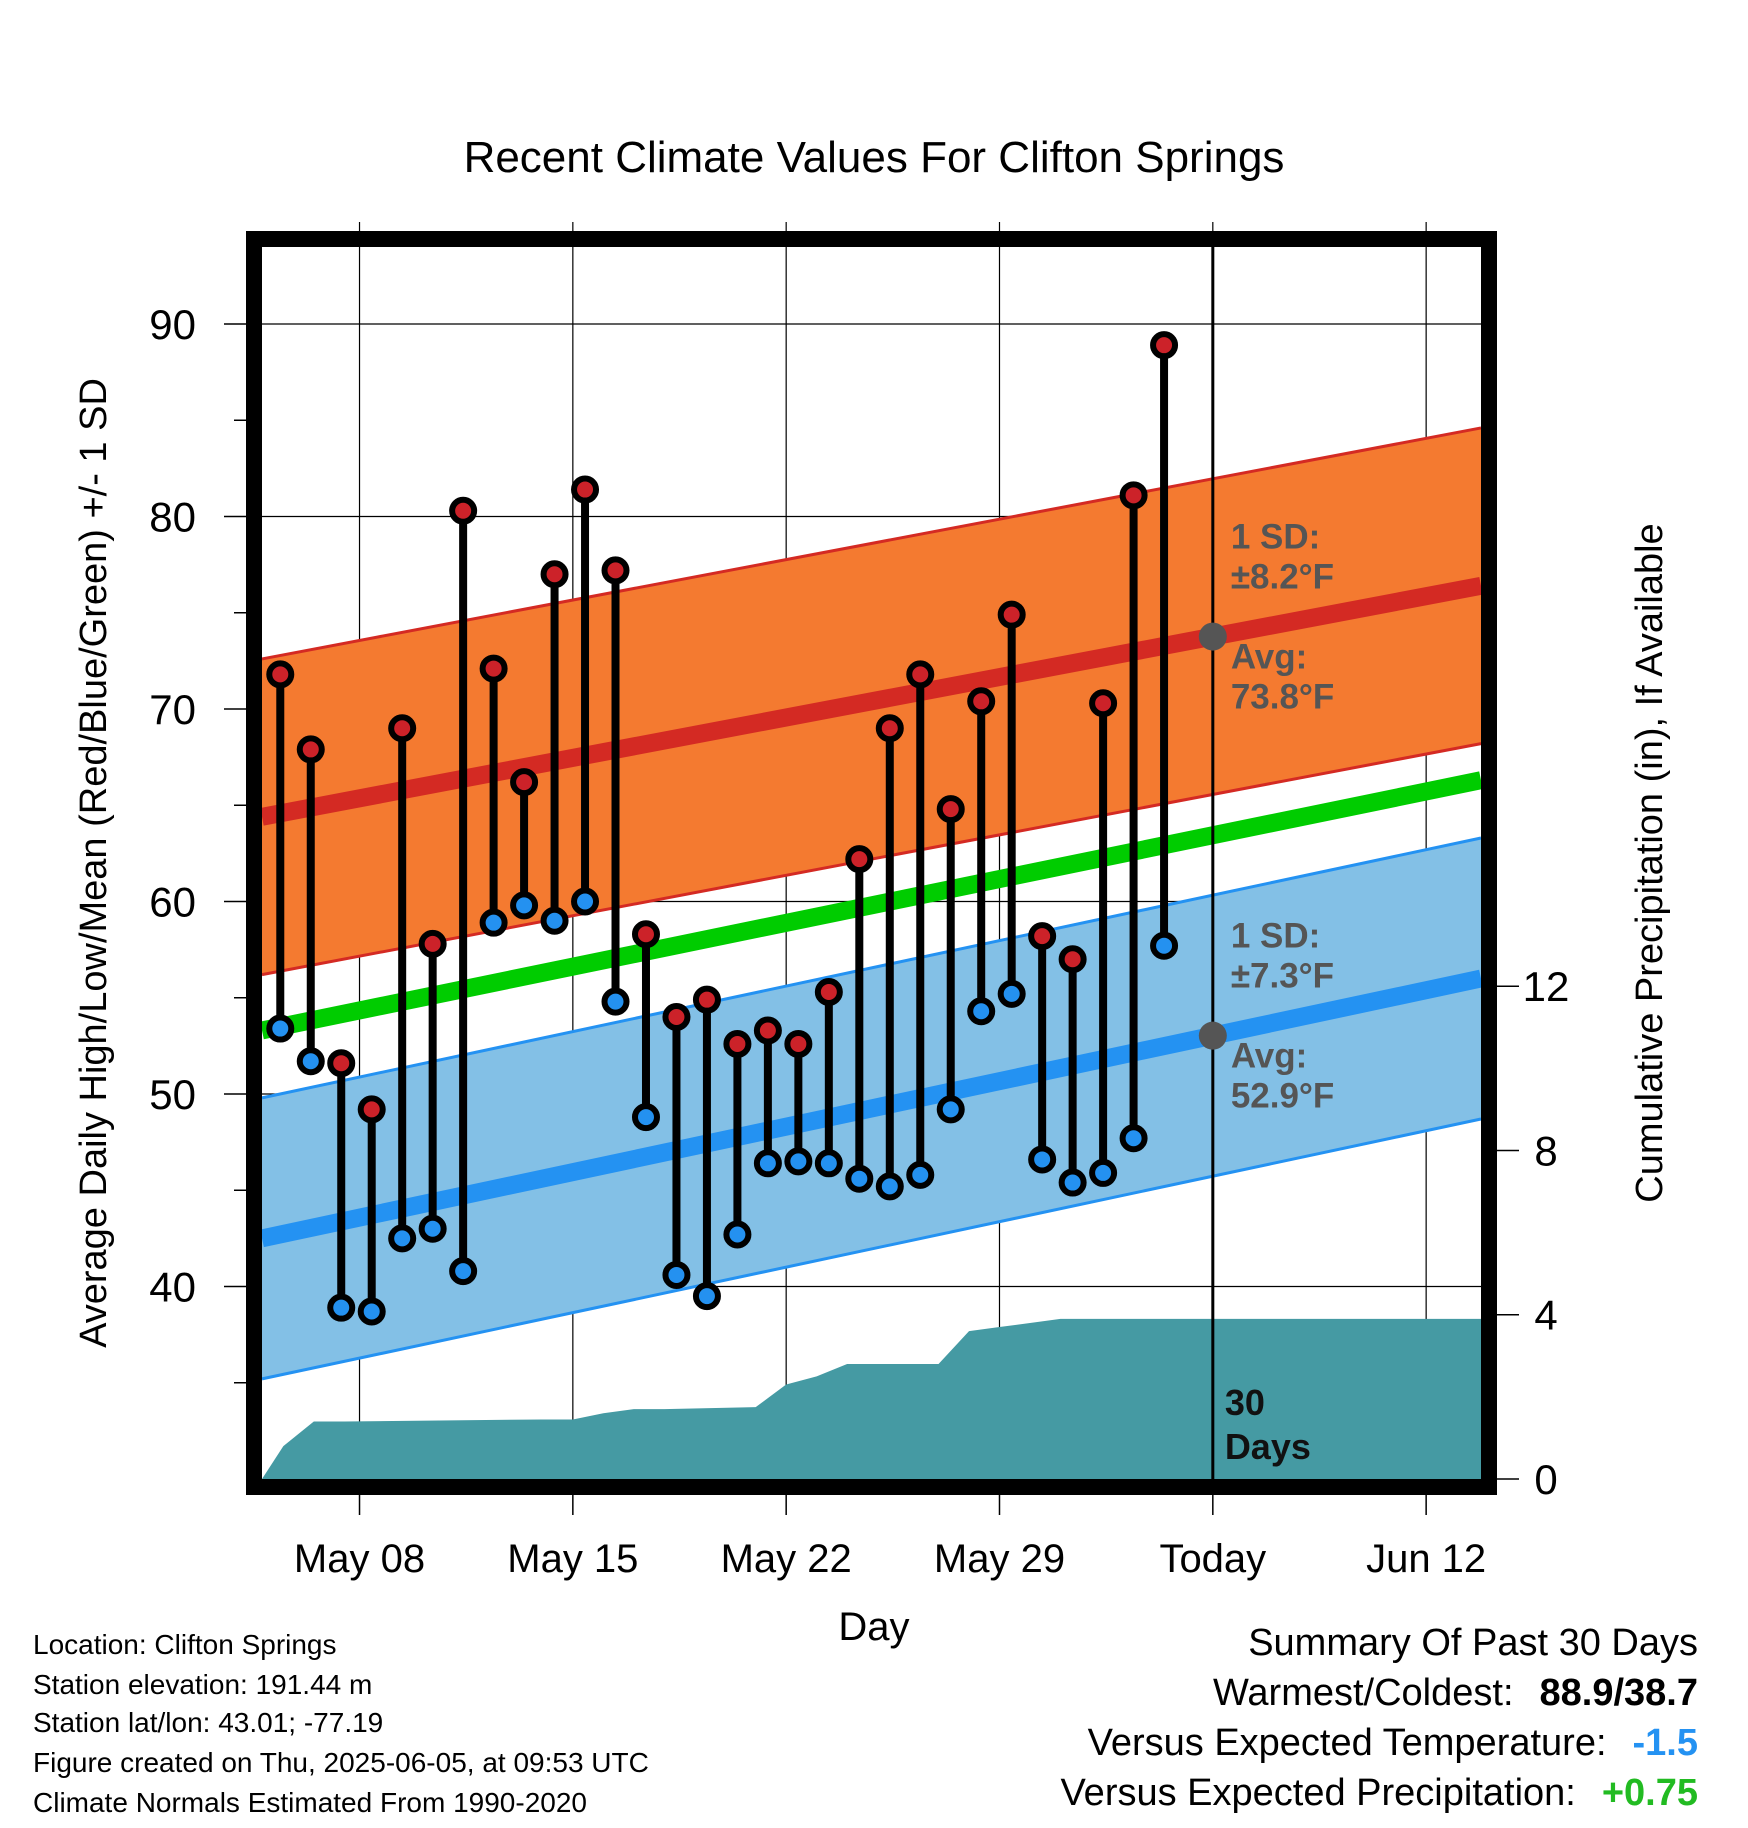  I want to click on x-tick-label: May 29, so click(999, 1559).